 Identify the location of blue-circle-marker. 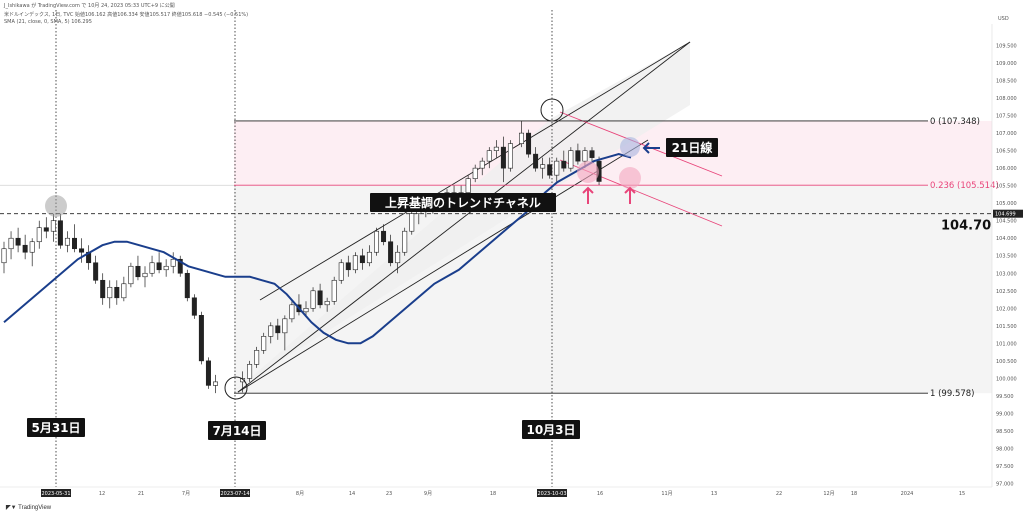
(630, 147).